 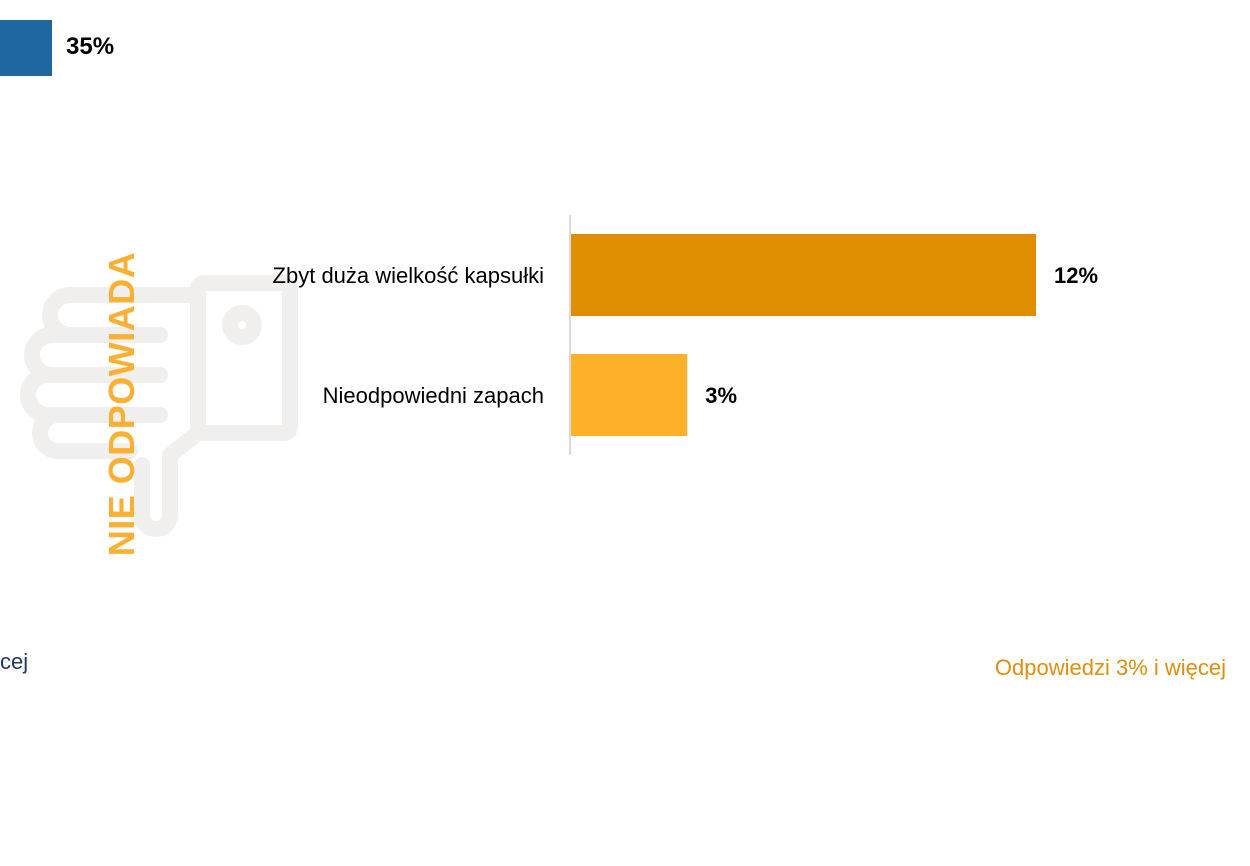 I want to click on thumbs-down-icon, so click(x=159, y=406).